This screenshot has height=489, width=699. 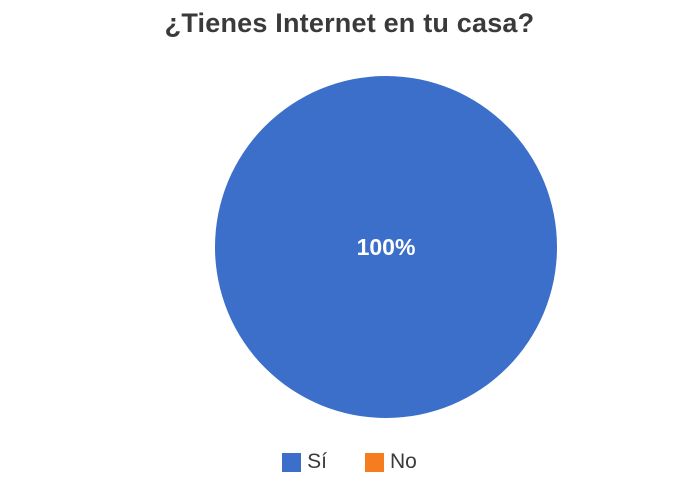 I want to click on legend-label-si: Sí, so click(x=317, y=461).